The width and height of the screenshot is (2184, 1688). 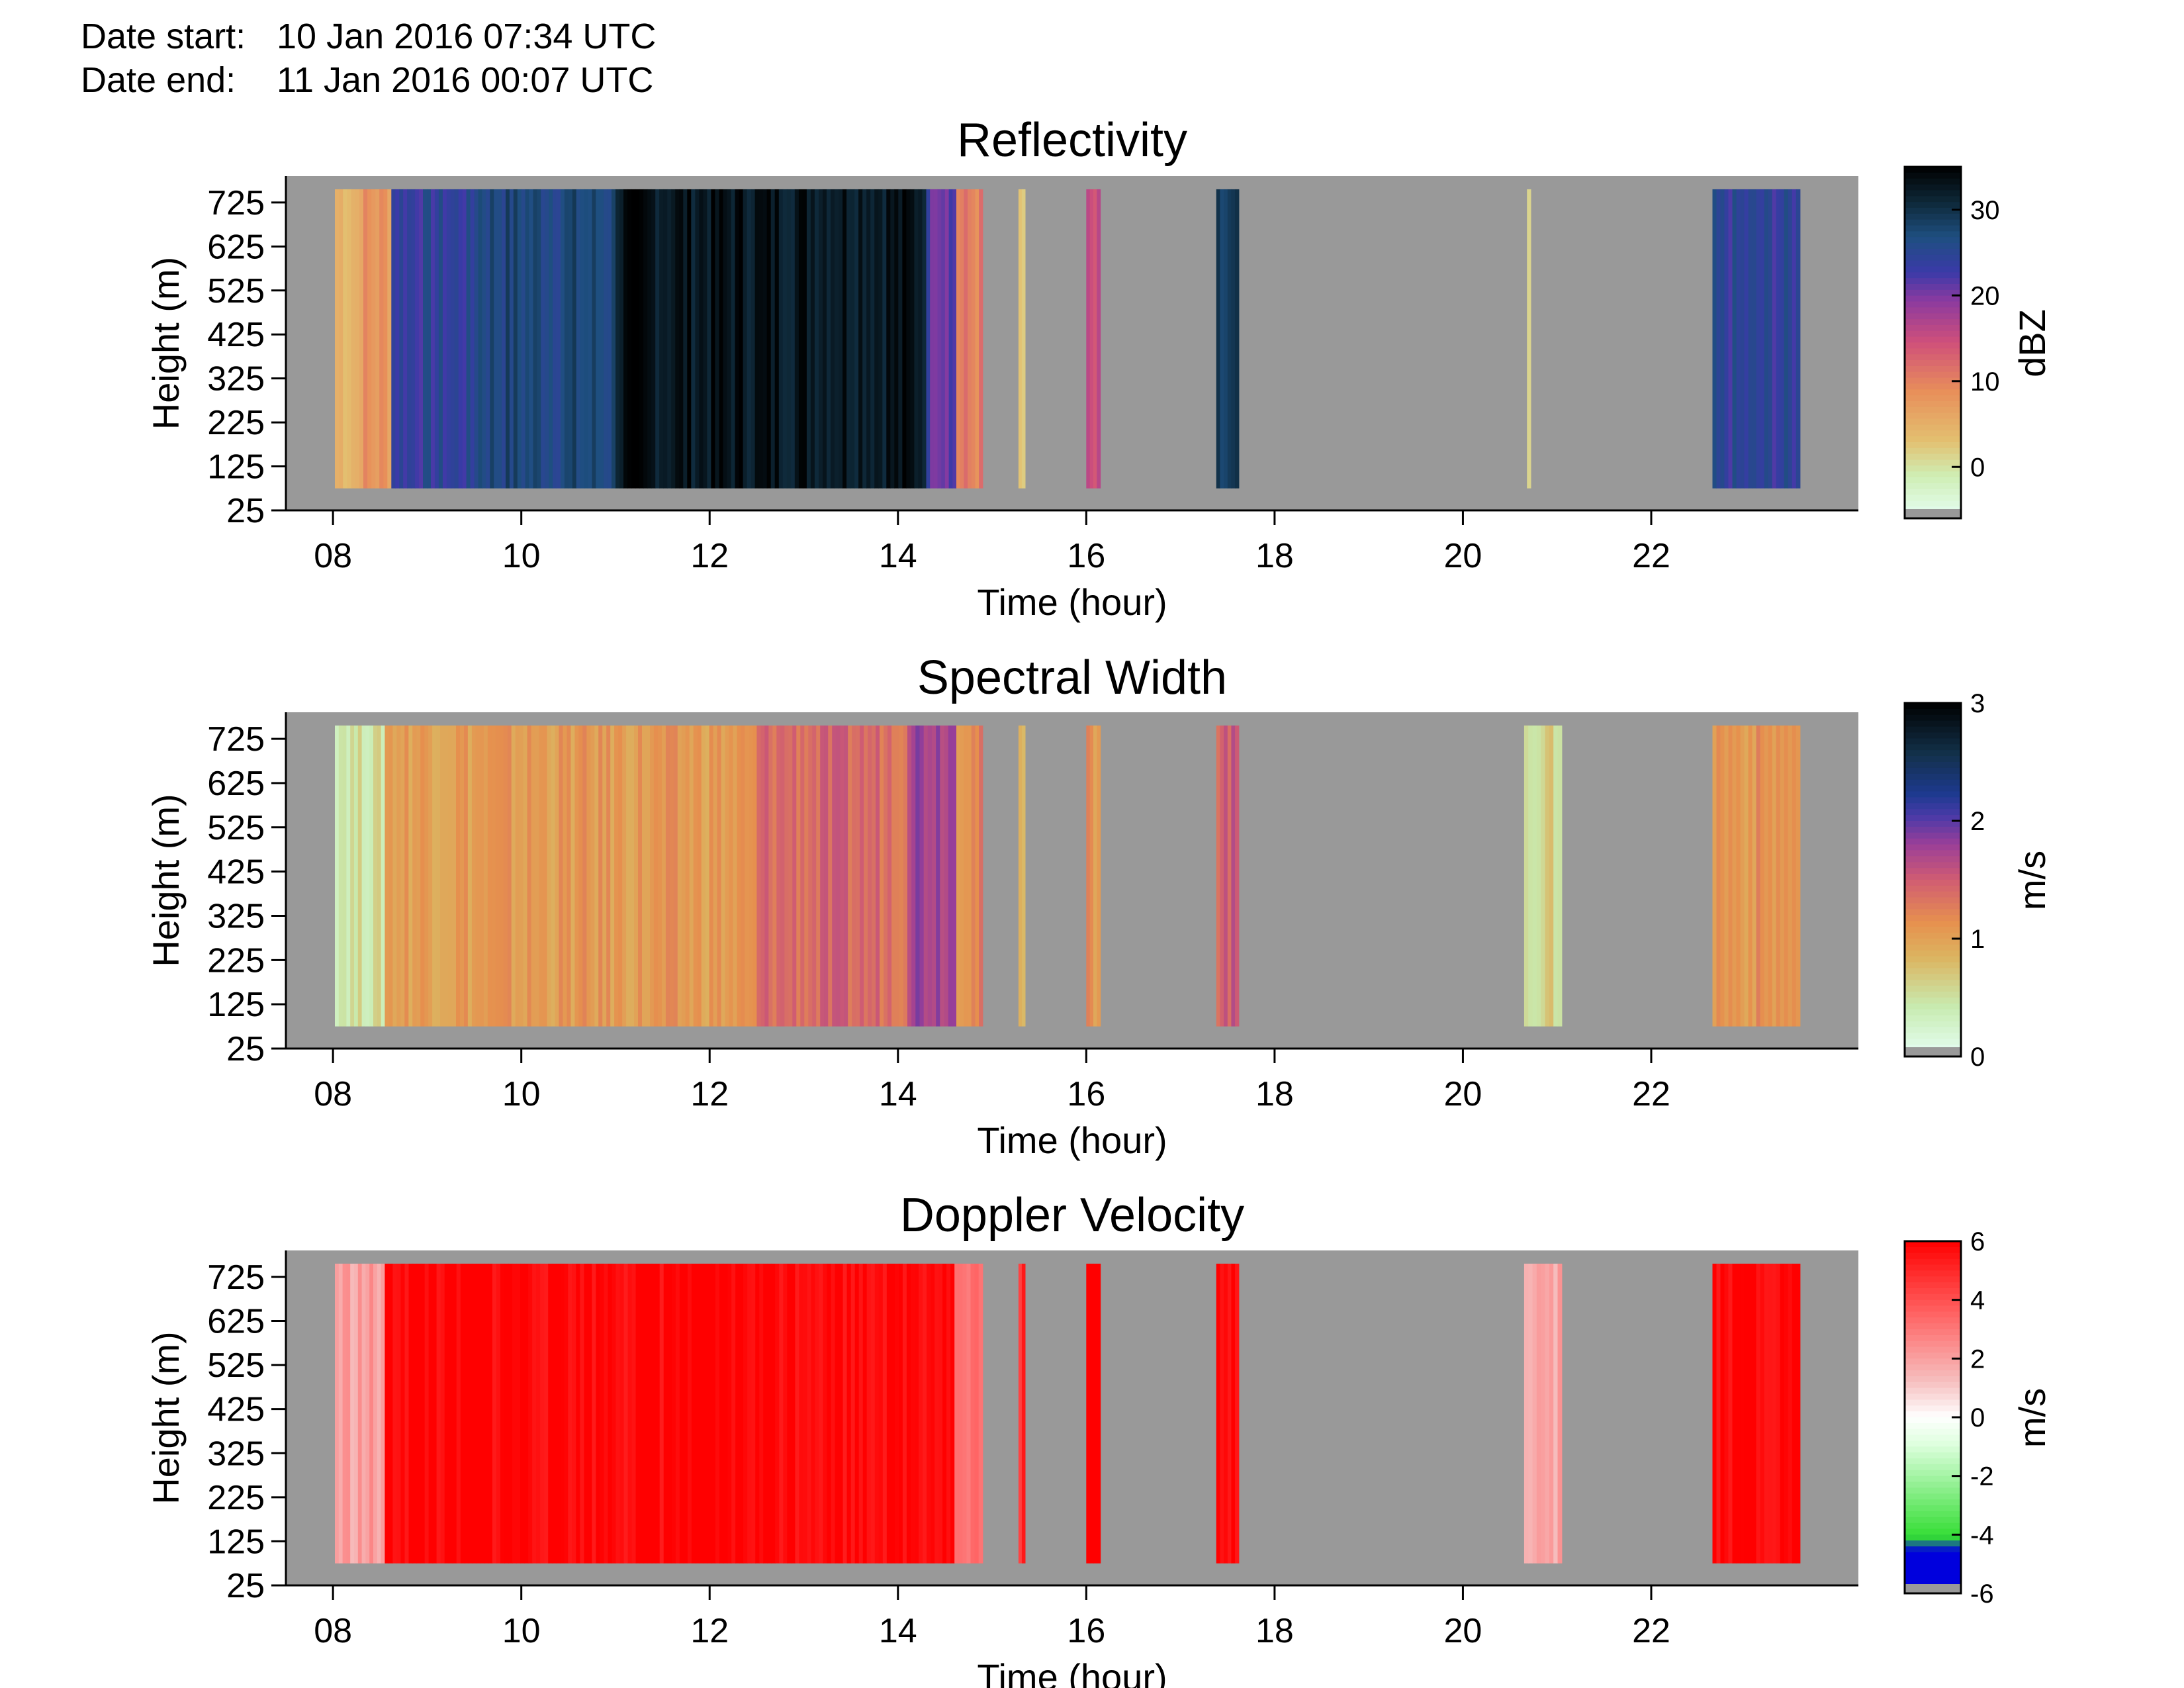 I want to click on date-start-label: Date start:, so click(x=163, y=36).